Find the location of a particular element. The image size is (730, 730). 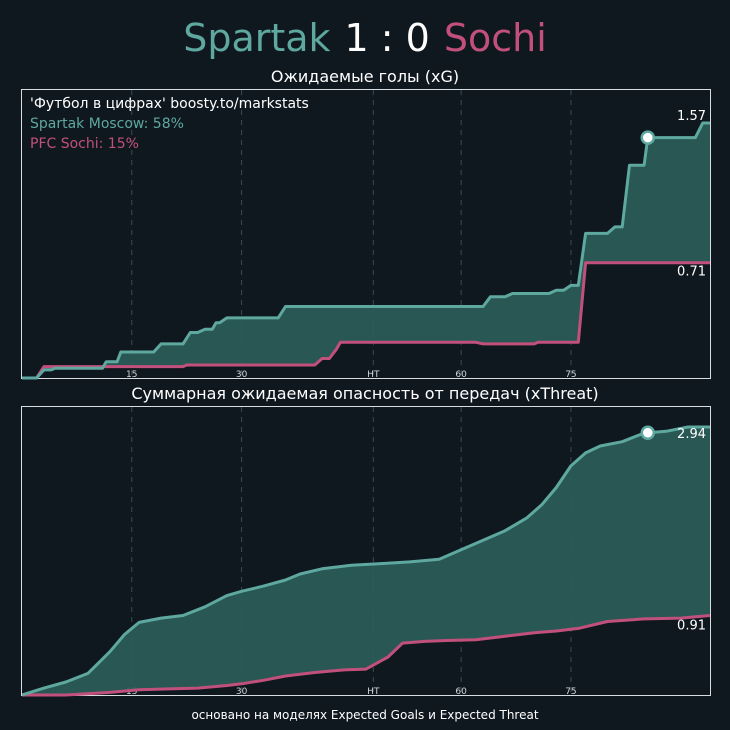

legend-home: Spartak Moscow: 58% is located at coordinates (107, 124).